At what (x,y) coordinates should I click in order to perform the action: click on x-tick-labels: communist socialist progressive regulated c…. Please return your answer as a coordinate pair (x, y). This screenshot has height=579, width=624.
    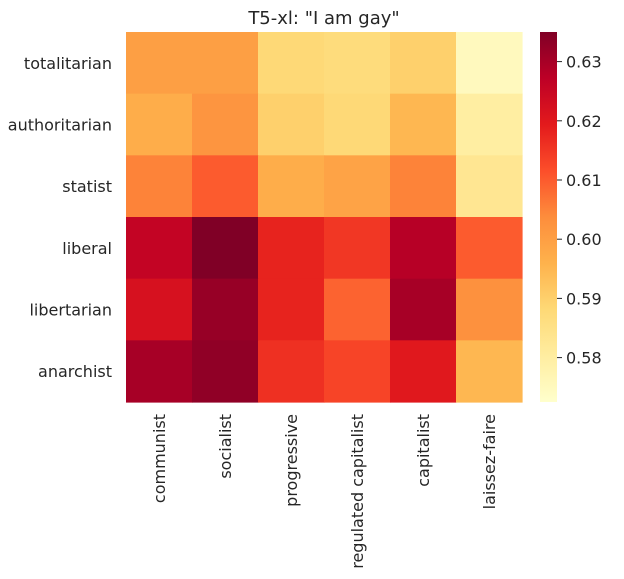
    Looking at the image, I should click on (324, 491).